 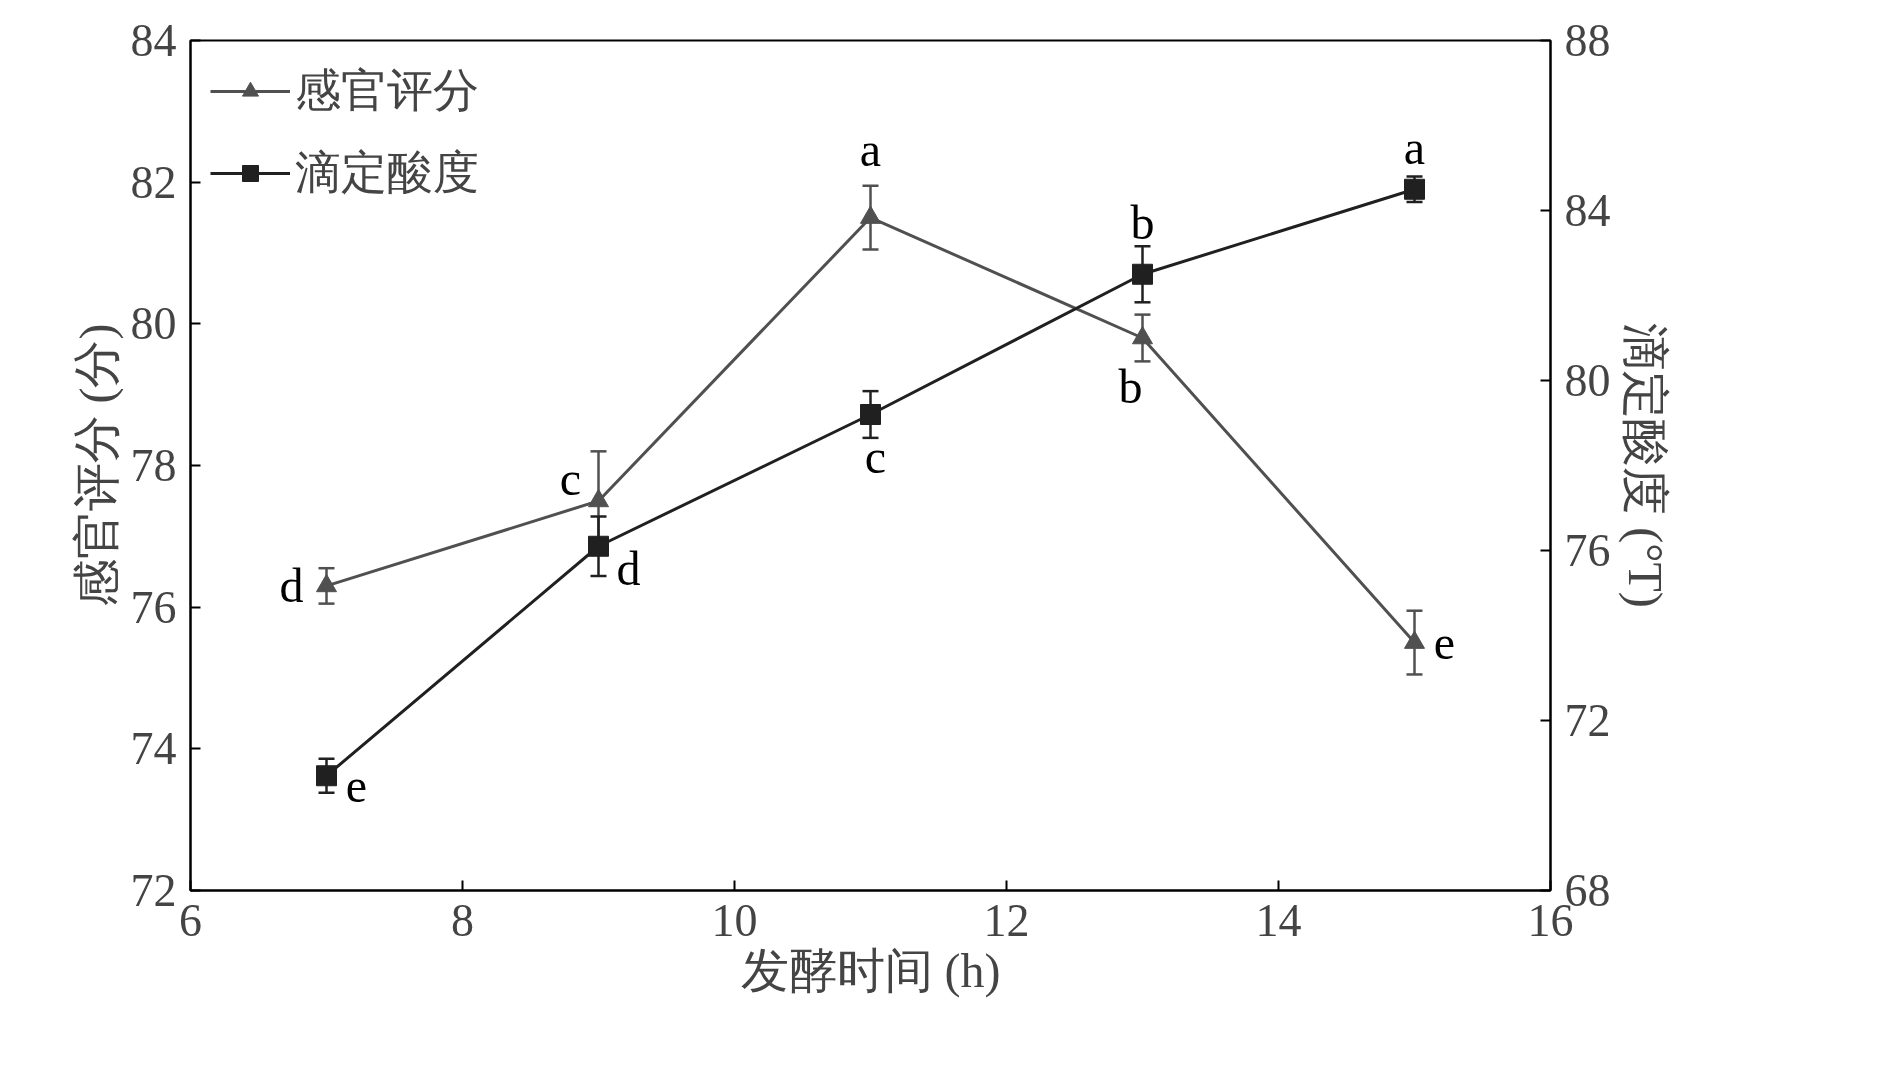 I want to click on x-tick-label: 6, so click(x=190, y=920).